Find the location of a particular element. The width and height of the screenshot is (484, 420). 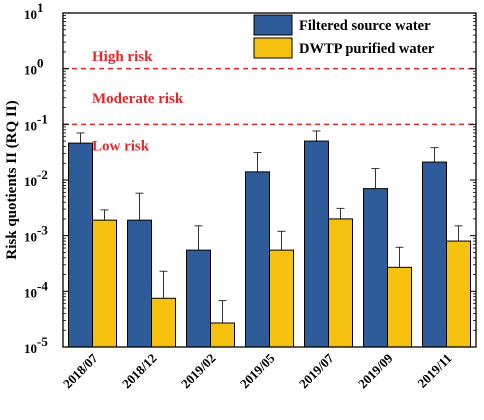

y-tick-label-4: 10 is located at coordinates (30, 237).